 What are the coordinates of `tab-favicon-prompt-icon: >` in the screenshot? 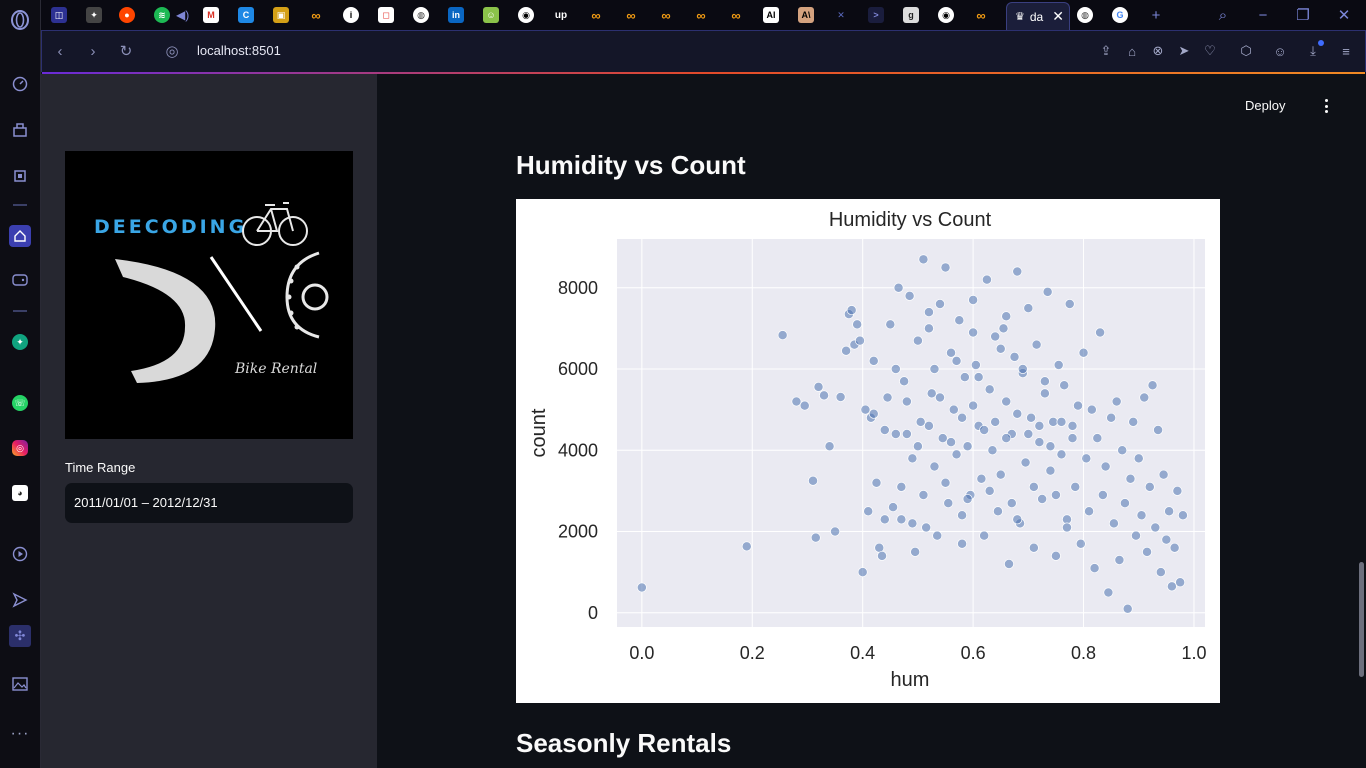 It's located at (883, 15).